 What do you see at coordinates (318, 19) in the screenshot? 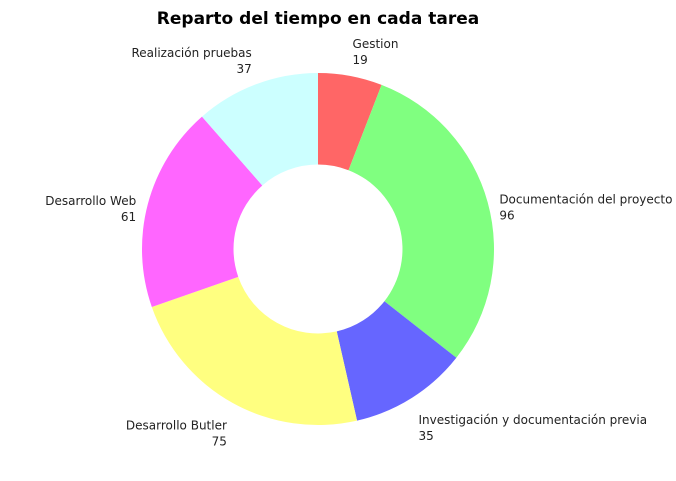
I see `chart-title: Reparto del tiempo en cada tarea` at bounding box center [318, 19].